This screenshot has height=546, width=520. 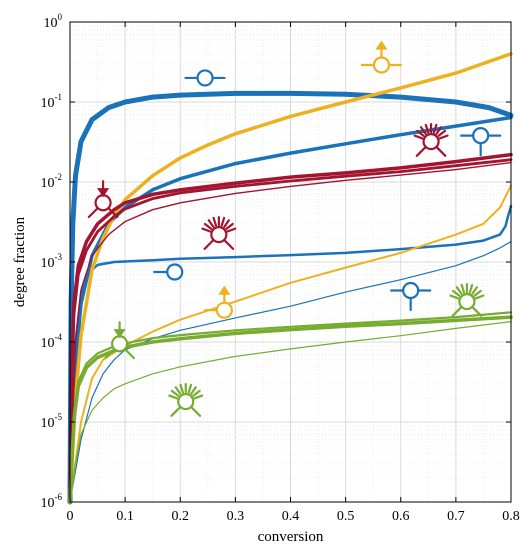 I want to click on x-tick-label: 0, so click(x=70, y=516).